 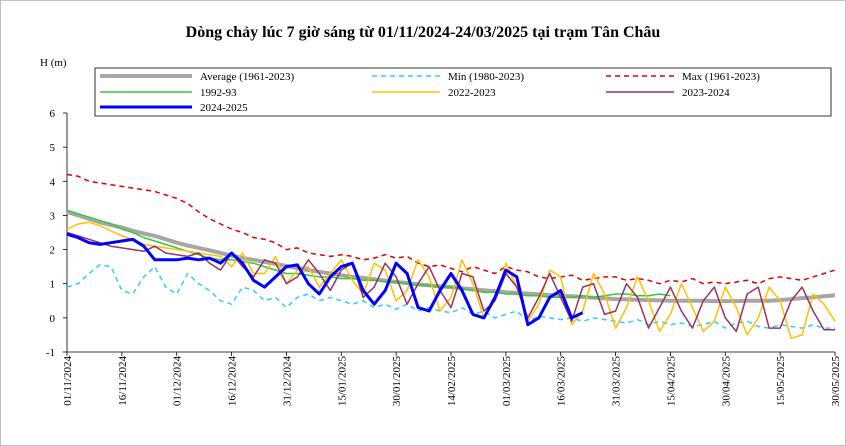 What do you see at coordinates (726, 381) in the screenshot?
I see `x-tick-label: 30/04/2025` at bounding box center [726, 381].